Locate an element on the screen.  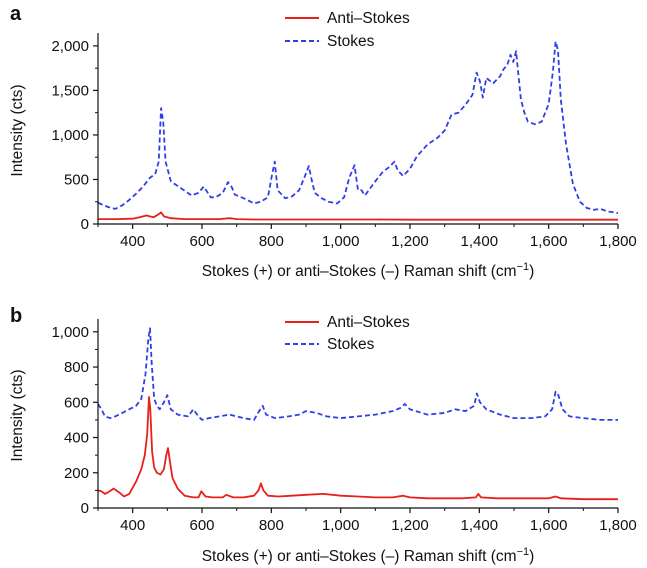
panel-letter: b is located at coordinates (16, 316).